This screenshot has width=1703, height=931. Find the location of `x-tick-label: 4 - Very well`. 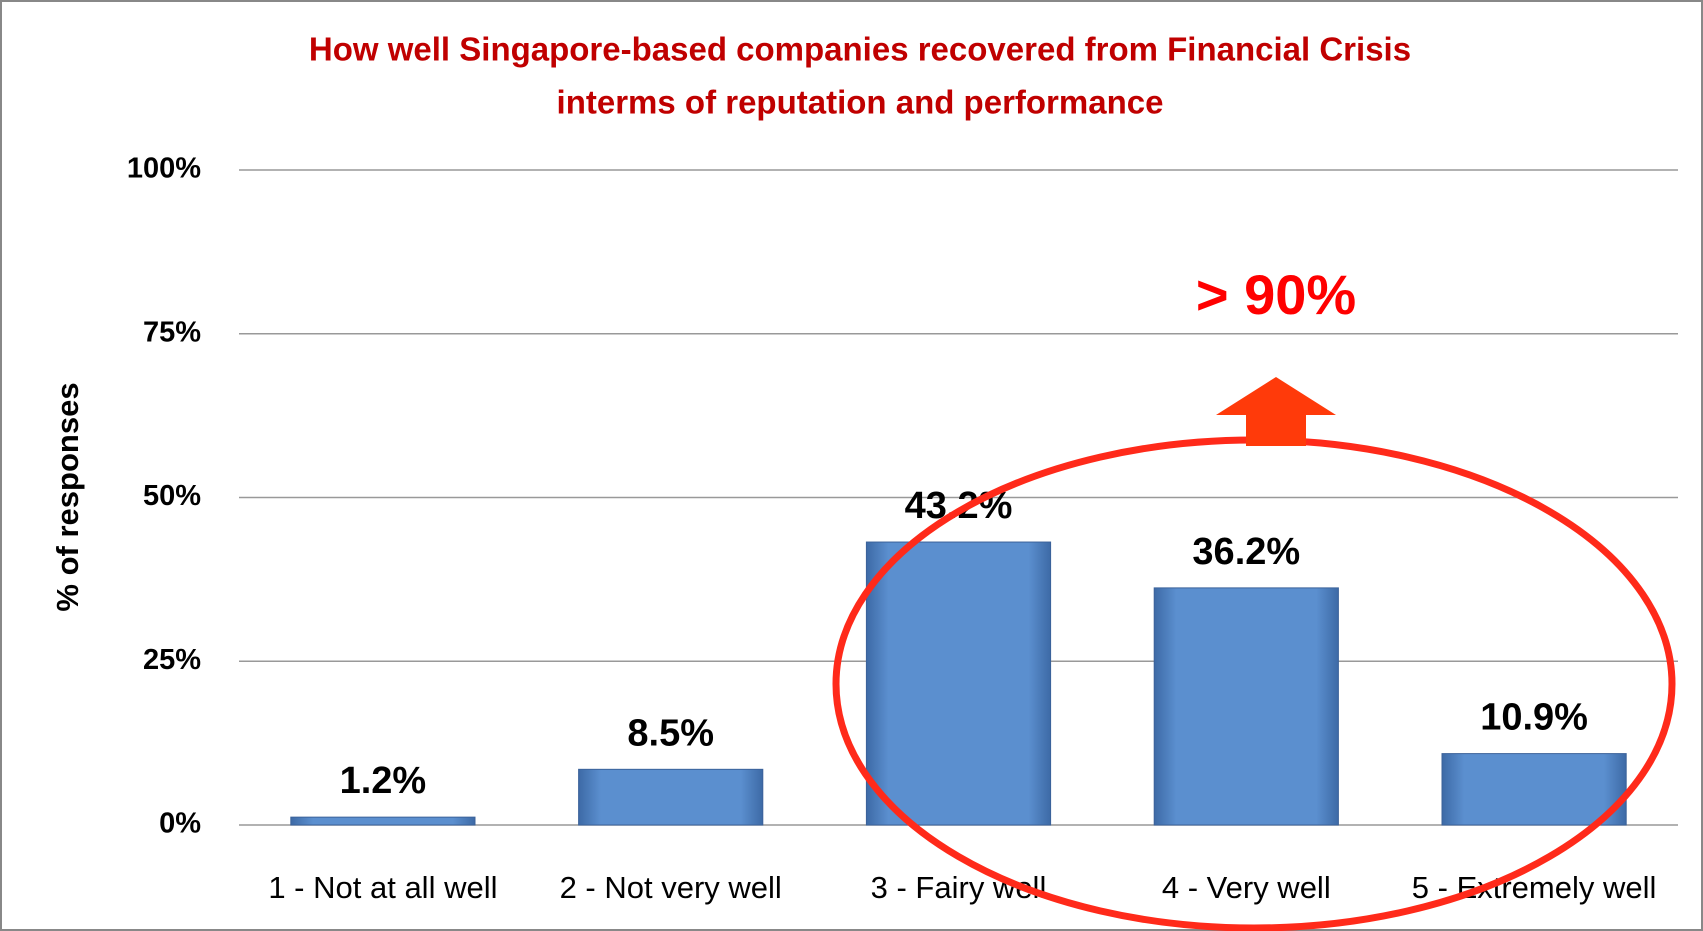

x-tick-label: 4 - Very well is located at coordinates (1246, 887).